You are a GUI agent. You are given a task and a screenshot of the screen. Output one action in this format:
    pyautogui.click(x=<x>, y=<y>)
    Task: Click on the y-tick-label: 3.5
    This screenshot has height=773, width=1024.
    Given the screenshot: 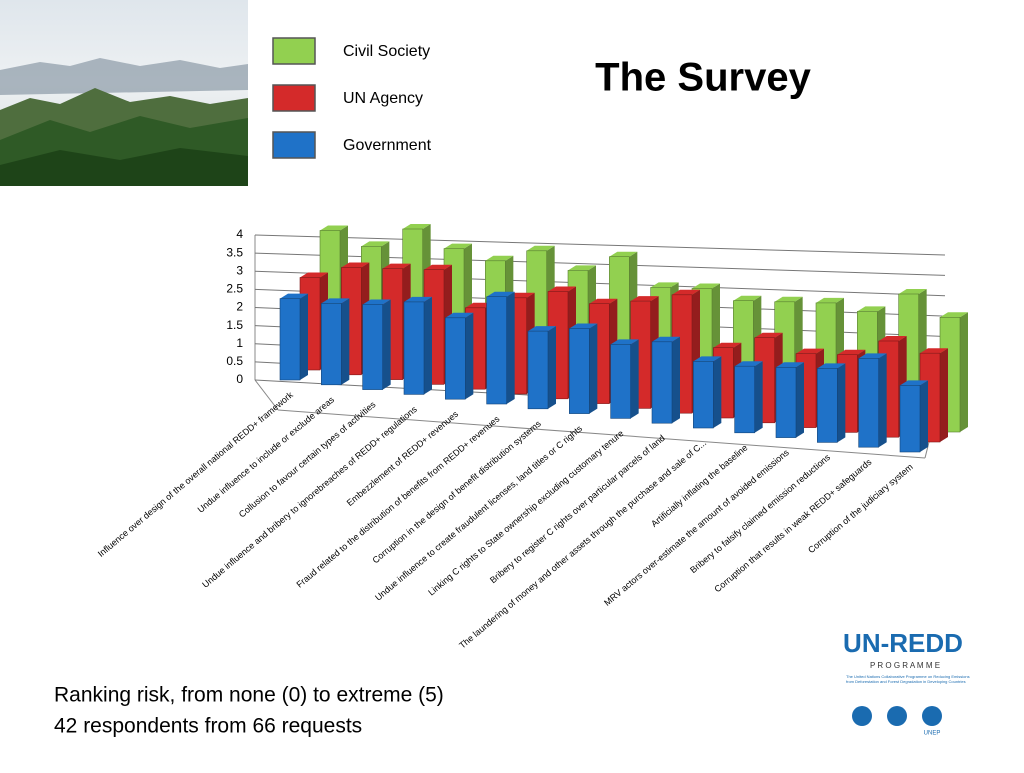 What is the action you would take?
    pyautogui.click(x=234, y=252)
    